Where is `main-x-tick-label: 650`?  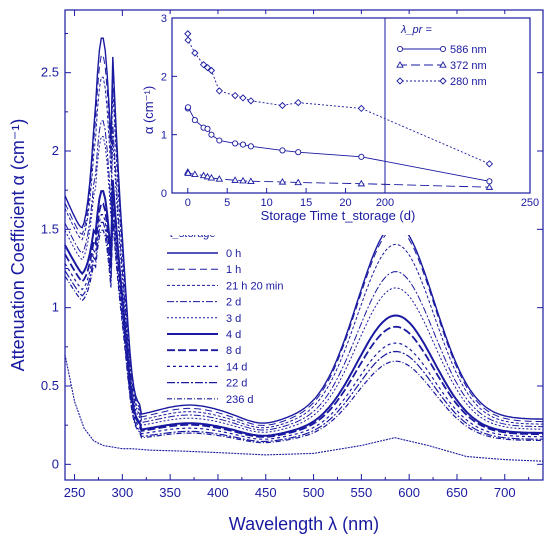
main-x-tick-label: 650 is located at coordinates (457, 492).